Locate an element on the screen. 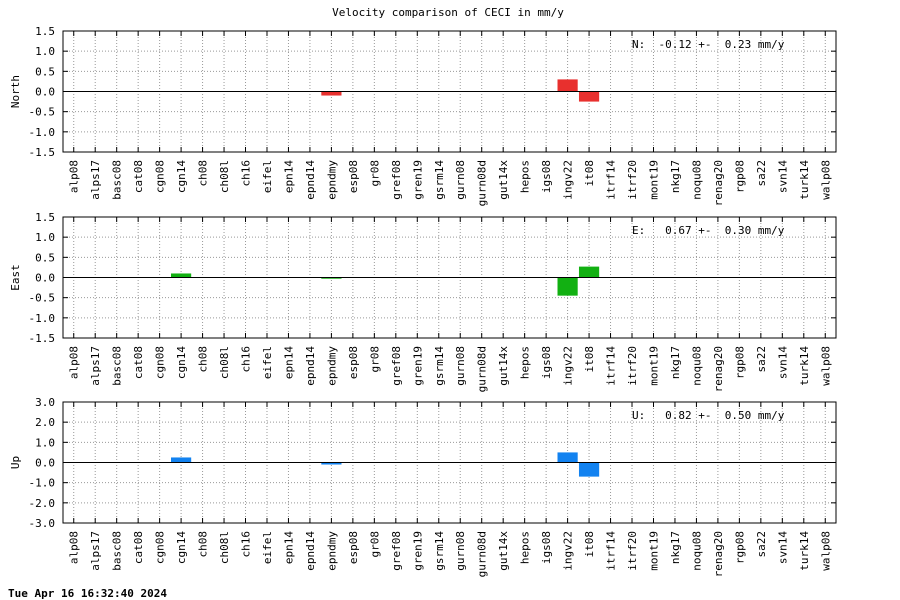  y-tick-label: -0.5 is located at coordinates (42, 112).